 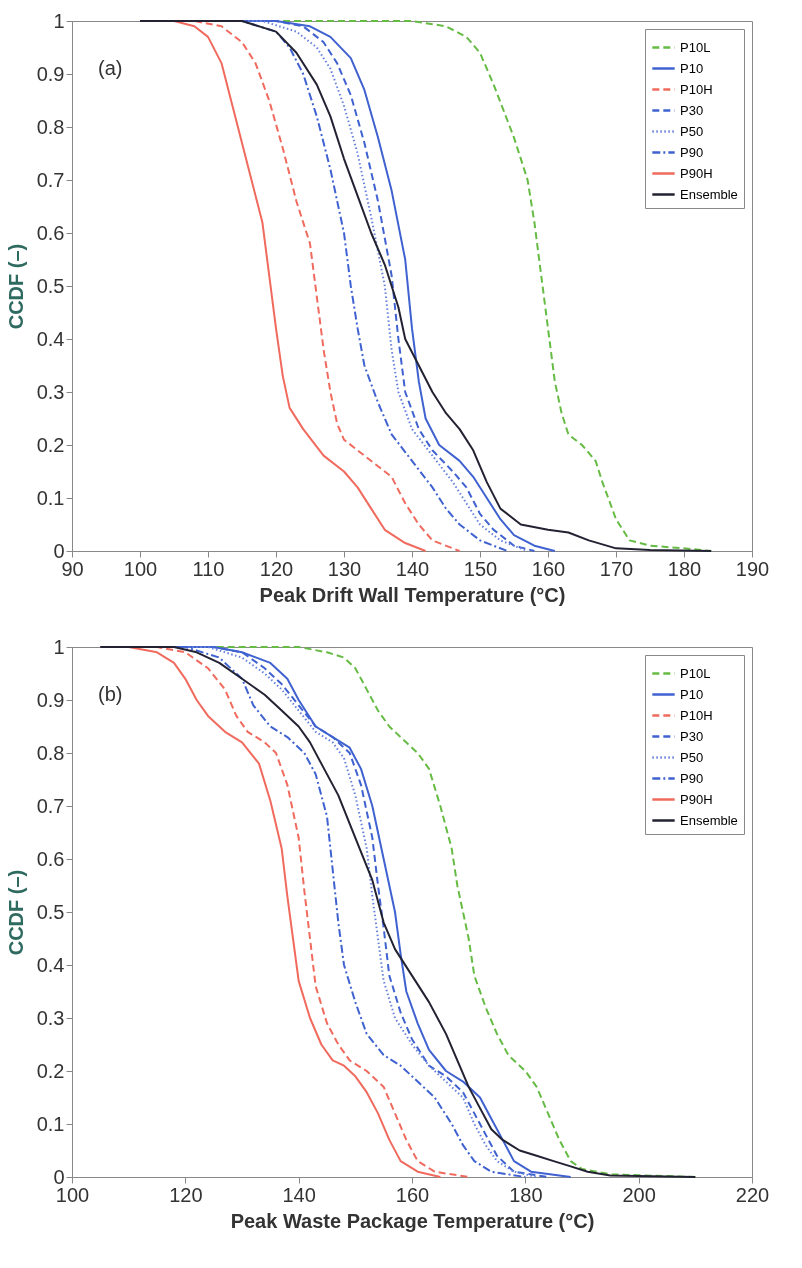 What do you see at coordinates (752, 1194) in the screenshot?
I see `x-tick-label: 220` at bounding box center [752, 1194].